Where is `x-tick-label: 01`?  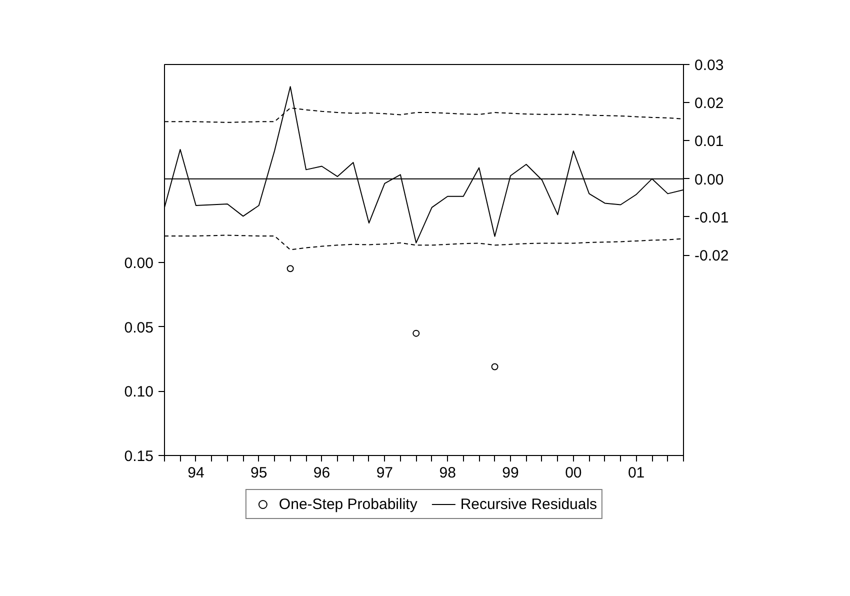
x-tick-label: 01 is located at coordinates (636, 473).